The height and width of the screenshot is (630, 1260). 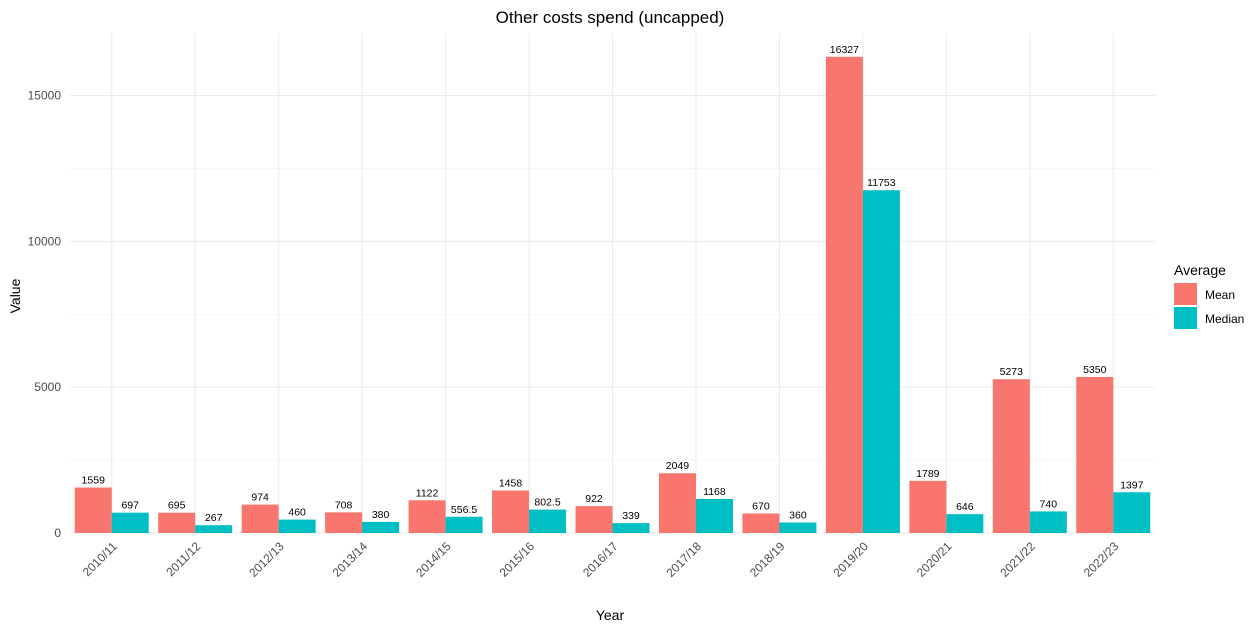 What do you see at coordinates (1220, 295) in the screenshot?
I see `legend-label-mean: Mean` at bounding box center [1220, 295].